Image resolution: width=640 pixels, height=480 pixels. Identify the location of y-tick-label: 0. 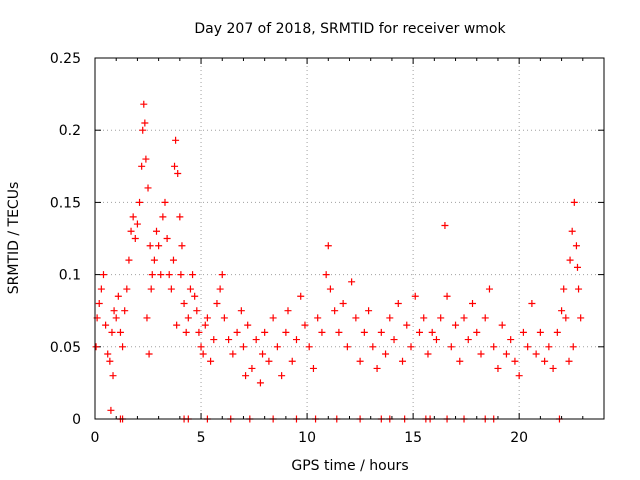
(76, 420).